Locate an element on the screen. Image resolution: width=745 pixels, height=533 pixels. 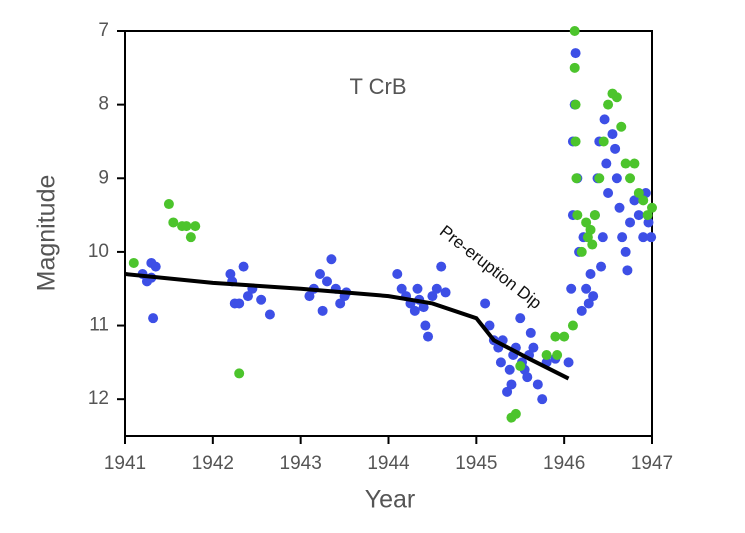
y-tick-label: 8 is located at coordinates (103, 104).